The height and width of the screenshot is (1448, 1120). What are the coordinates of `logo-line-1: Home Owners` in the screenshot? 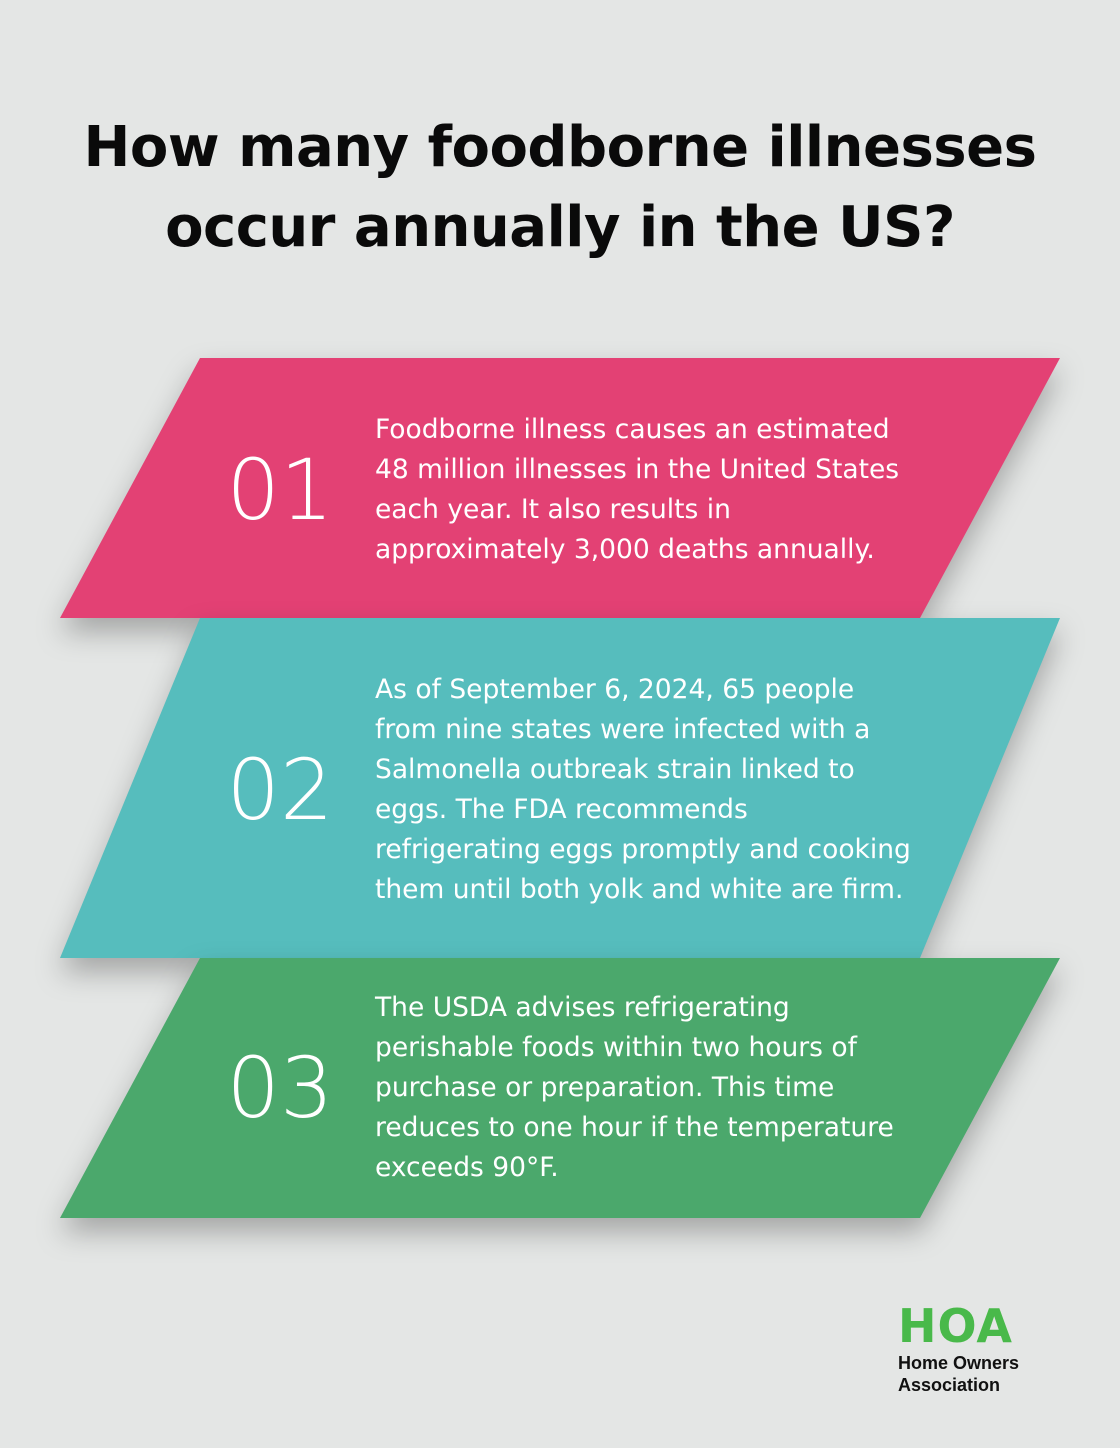 It's located at (959, 1363).